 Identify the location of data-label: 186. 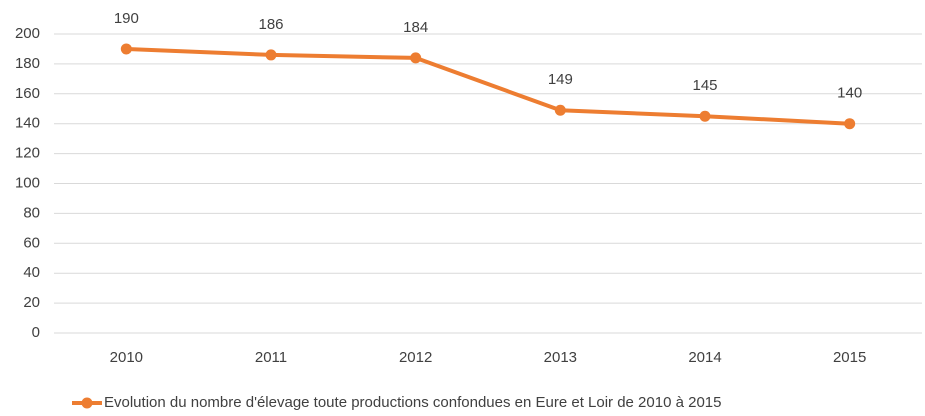
(270, 24).